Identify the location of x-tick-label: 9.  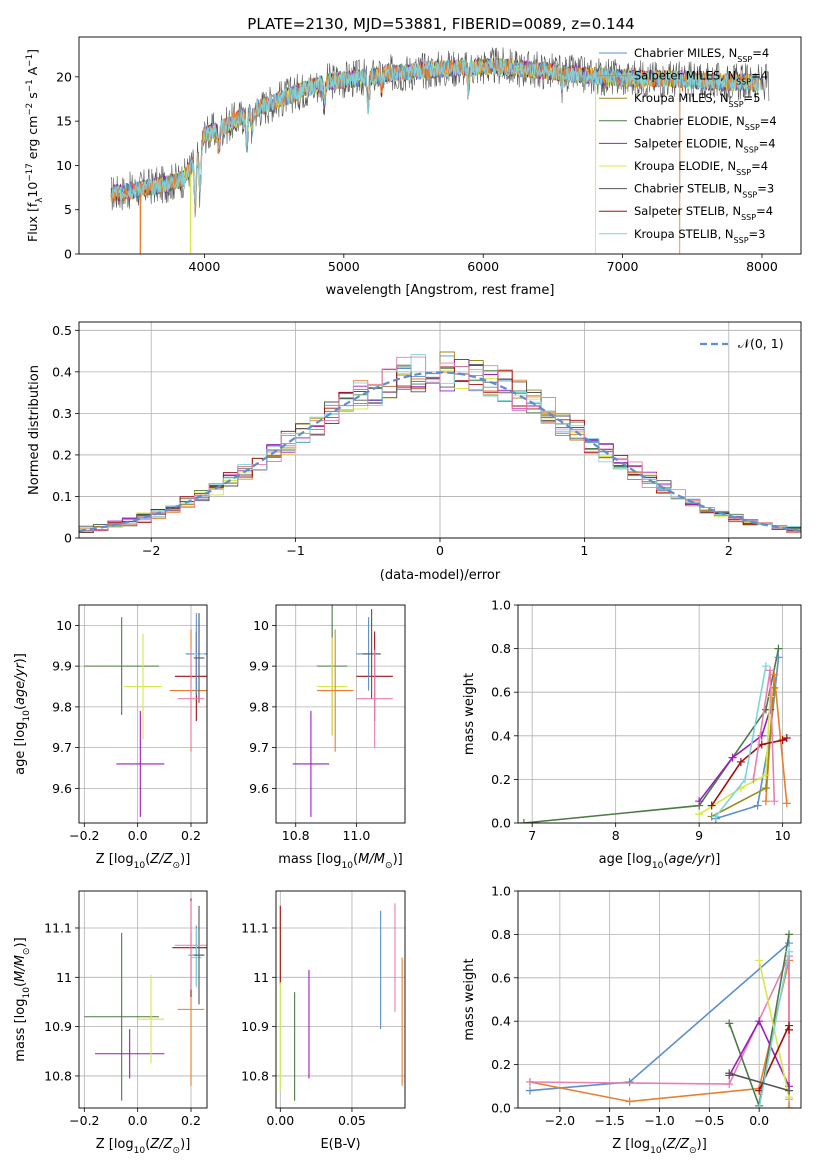
(699, 835).